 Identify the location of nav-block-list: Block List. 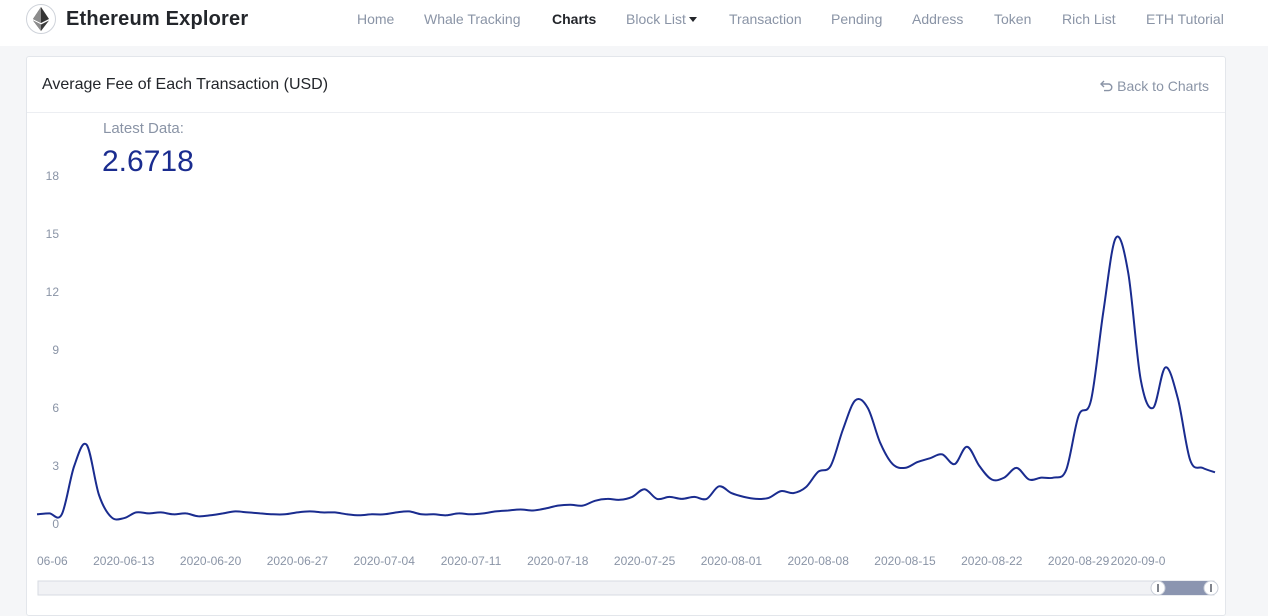
(661, 19).